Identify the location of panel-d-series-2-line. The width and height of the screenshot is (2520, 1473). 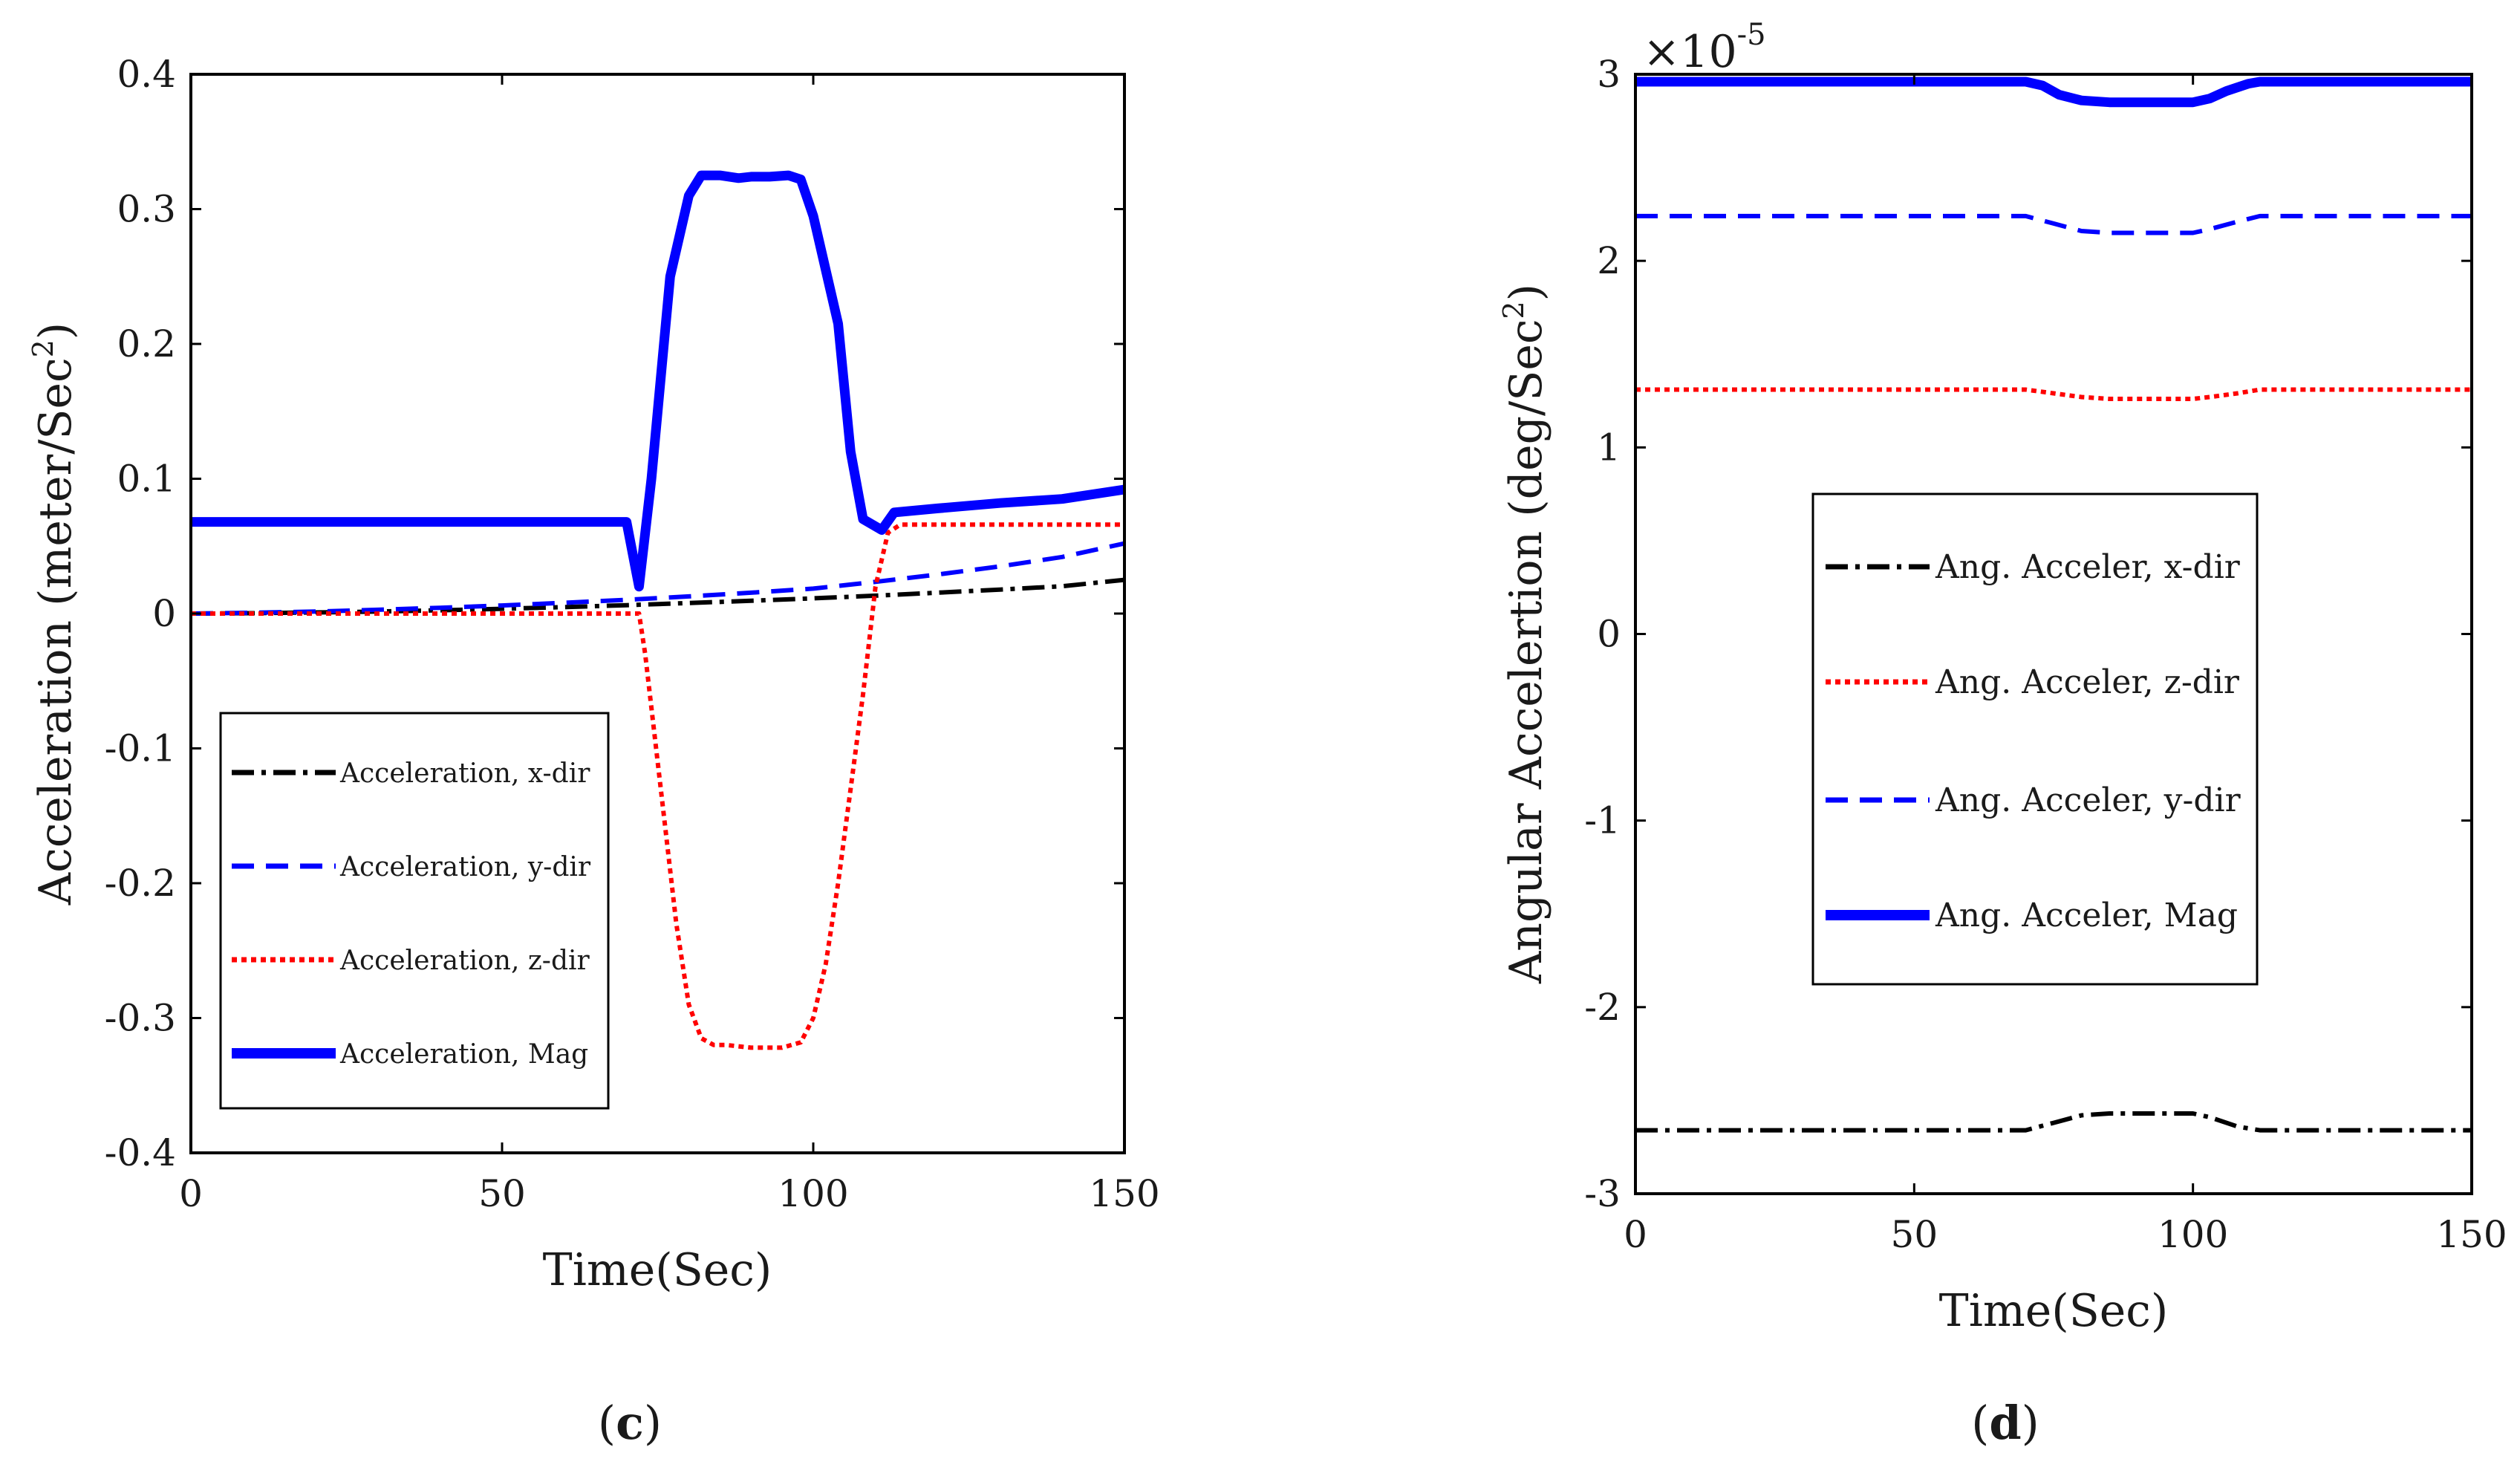
(2053, 224).